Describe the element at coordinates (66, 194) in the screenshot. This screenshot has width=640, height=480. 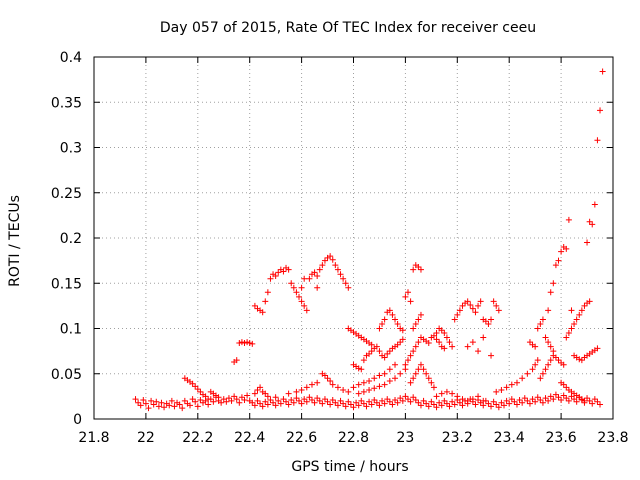
I see `y-tick-label: 0.25` at that location.